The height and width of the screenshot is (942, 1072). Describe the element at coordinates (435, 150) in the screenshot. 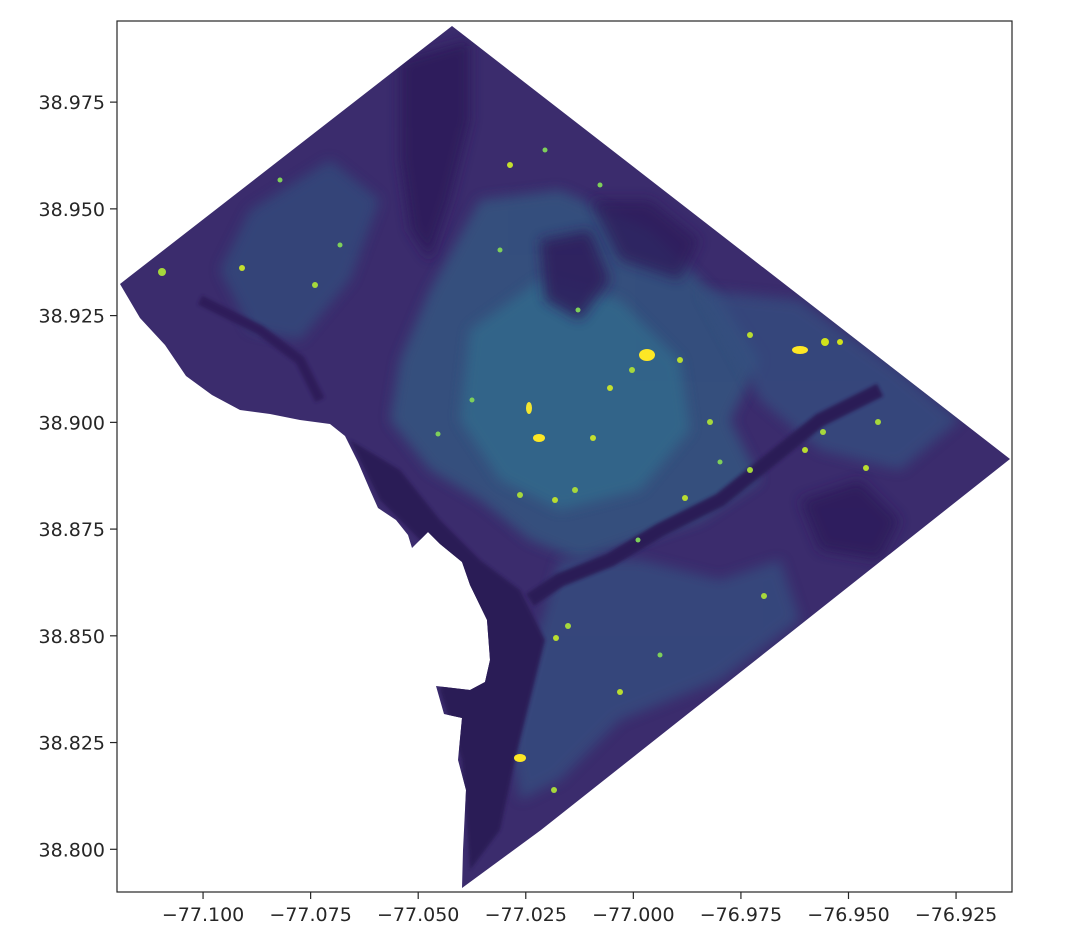

I see `rock-creek-park` at that location.